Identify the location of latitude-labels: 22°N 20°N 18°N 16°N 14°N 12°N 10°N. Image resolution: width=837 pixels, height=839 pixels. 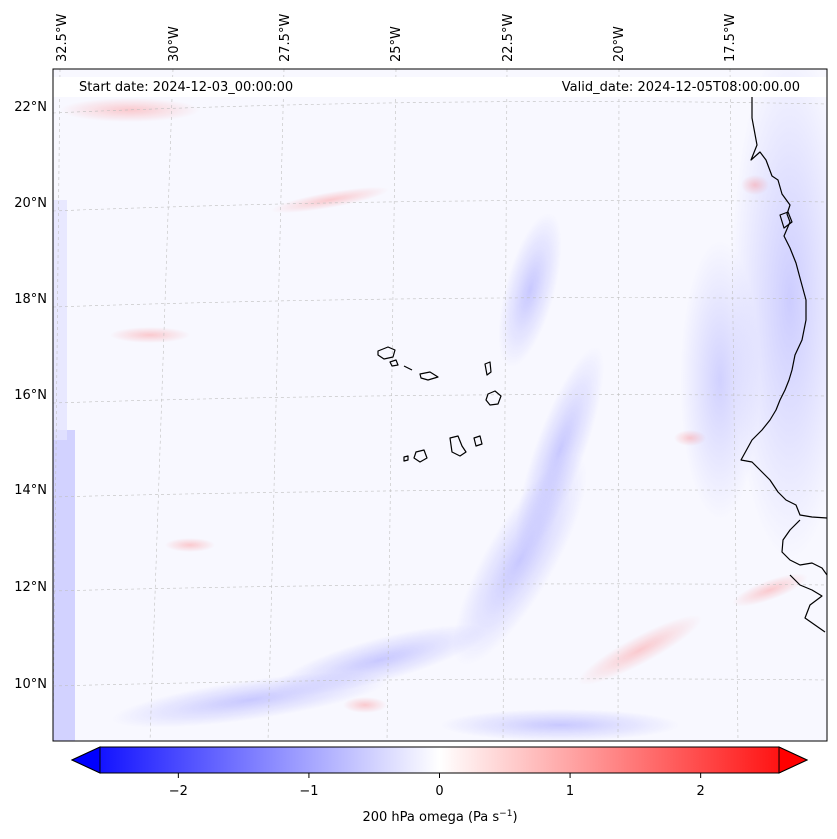
(30, 396).